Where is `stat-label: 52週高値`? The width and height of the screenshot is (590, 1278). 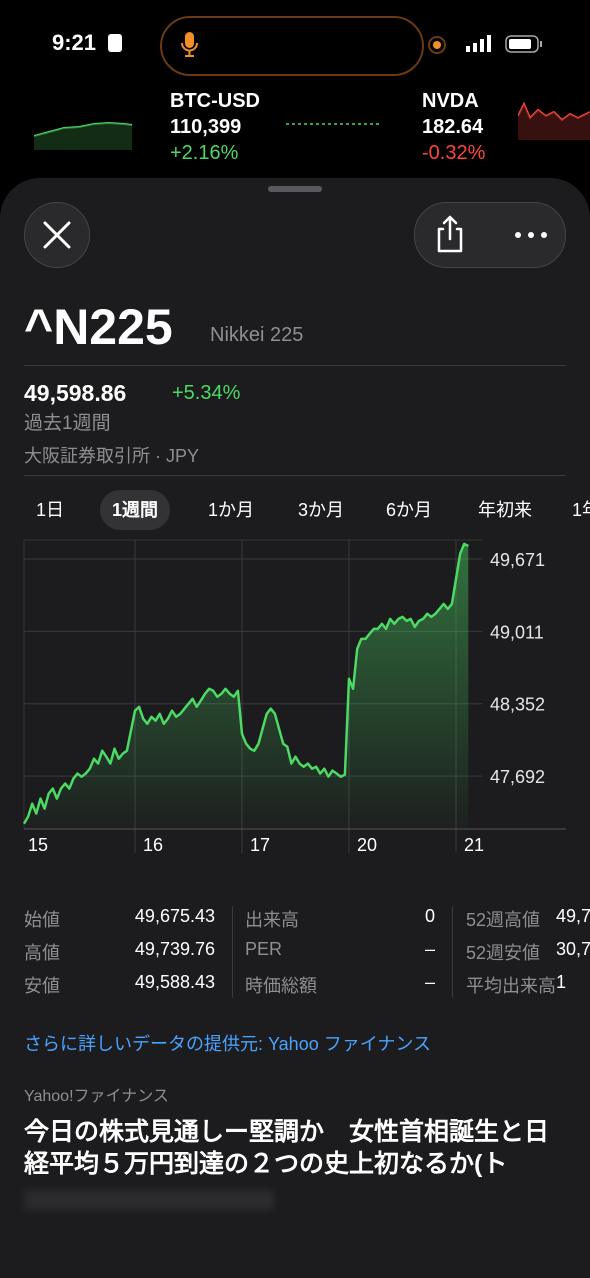
stat-label: 52週高値 is located at coordinates (503, 920).